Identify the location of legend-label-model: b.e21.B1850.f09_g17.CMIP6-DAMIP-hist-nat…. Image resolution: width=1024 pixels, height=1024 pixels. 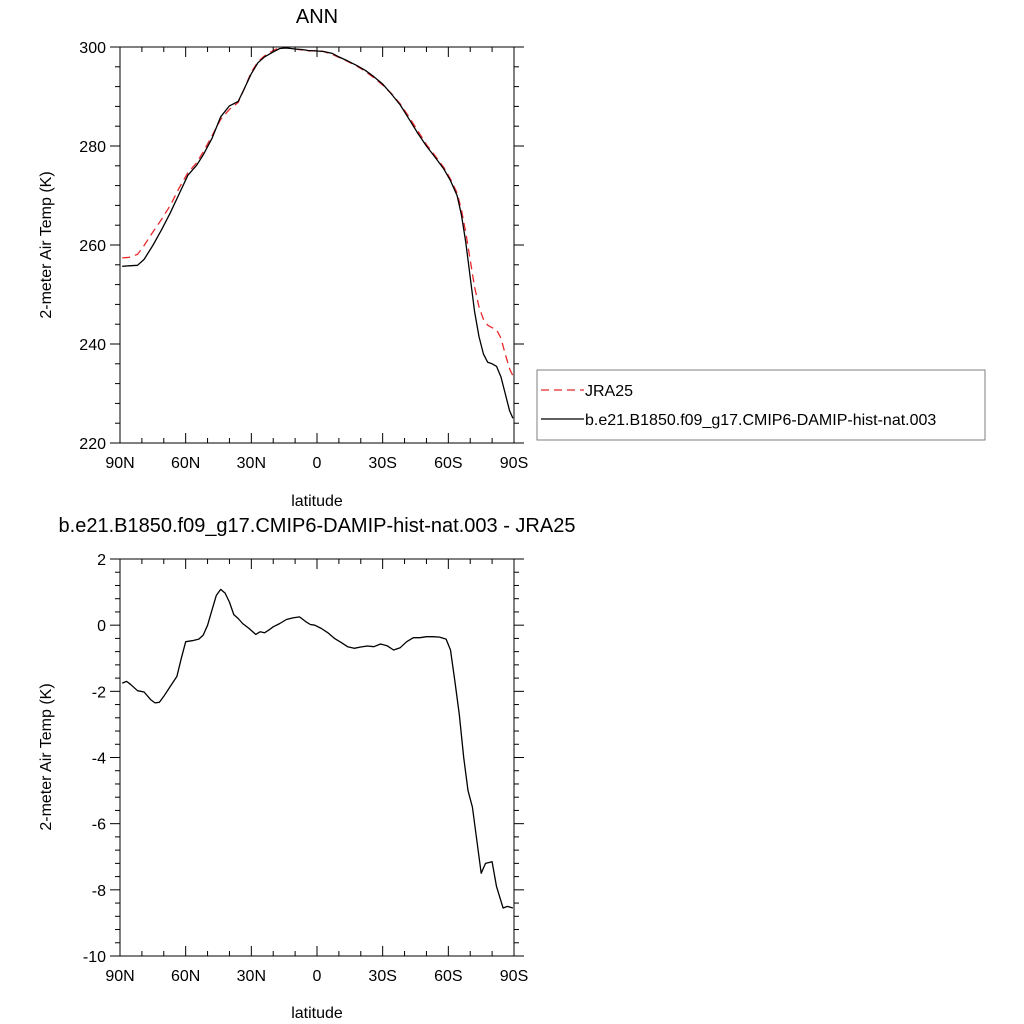
(760, 420).